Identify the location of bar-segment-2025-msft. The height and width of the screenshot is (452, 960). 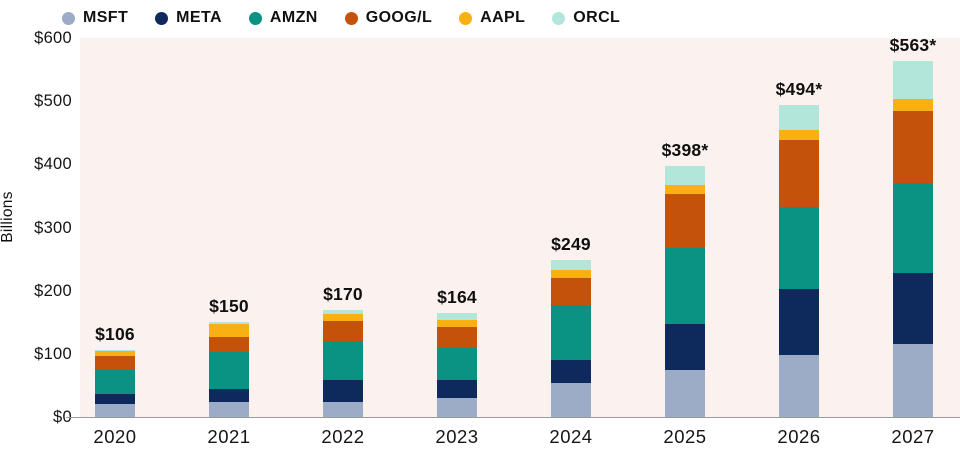
(685, 393).